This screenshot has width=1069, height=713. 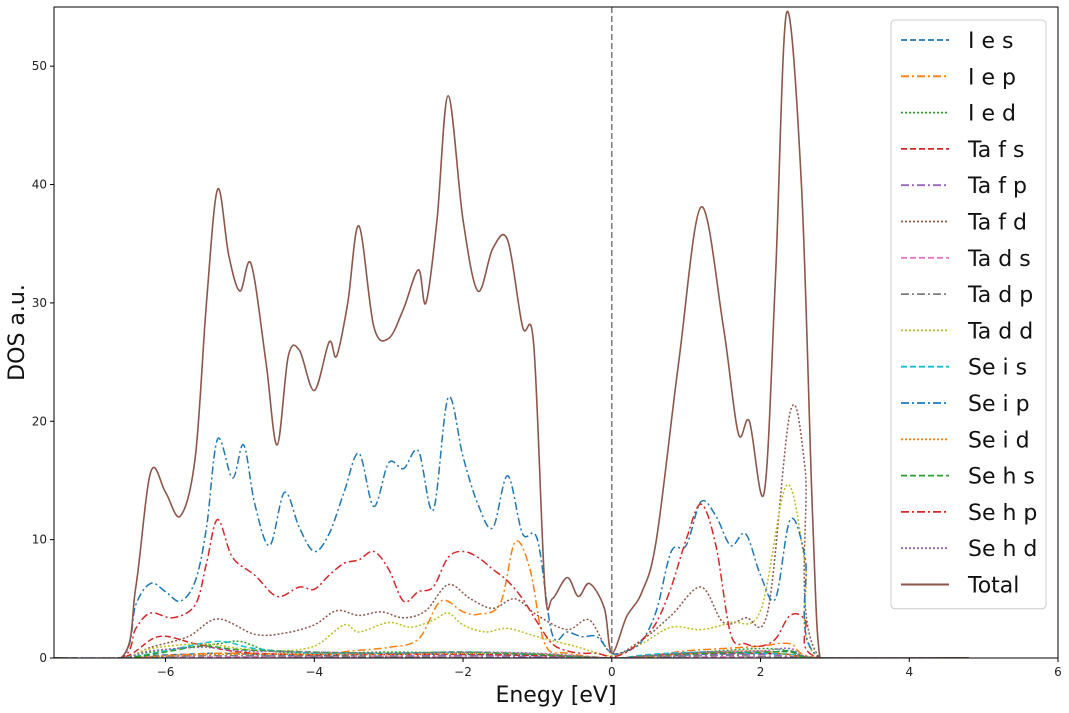 What do you see at coordinates (1002, 549) in the screenshot?
I see `legend-label-se-h-d: Se h d` at bounding box center [1002, 549].